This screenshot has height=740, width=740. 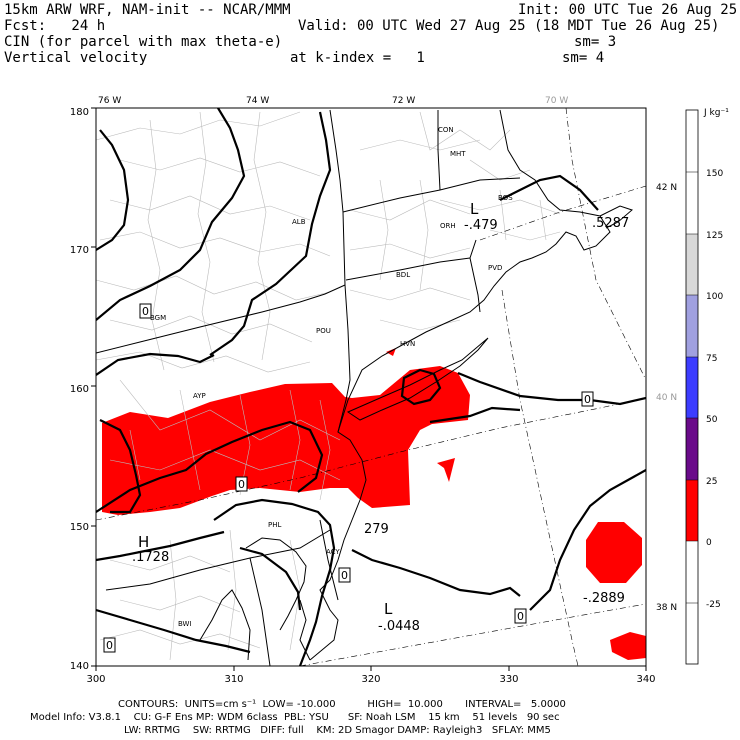 I want to click on extremum-value: 279, so click(x=376, y=529).